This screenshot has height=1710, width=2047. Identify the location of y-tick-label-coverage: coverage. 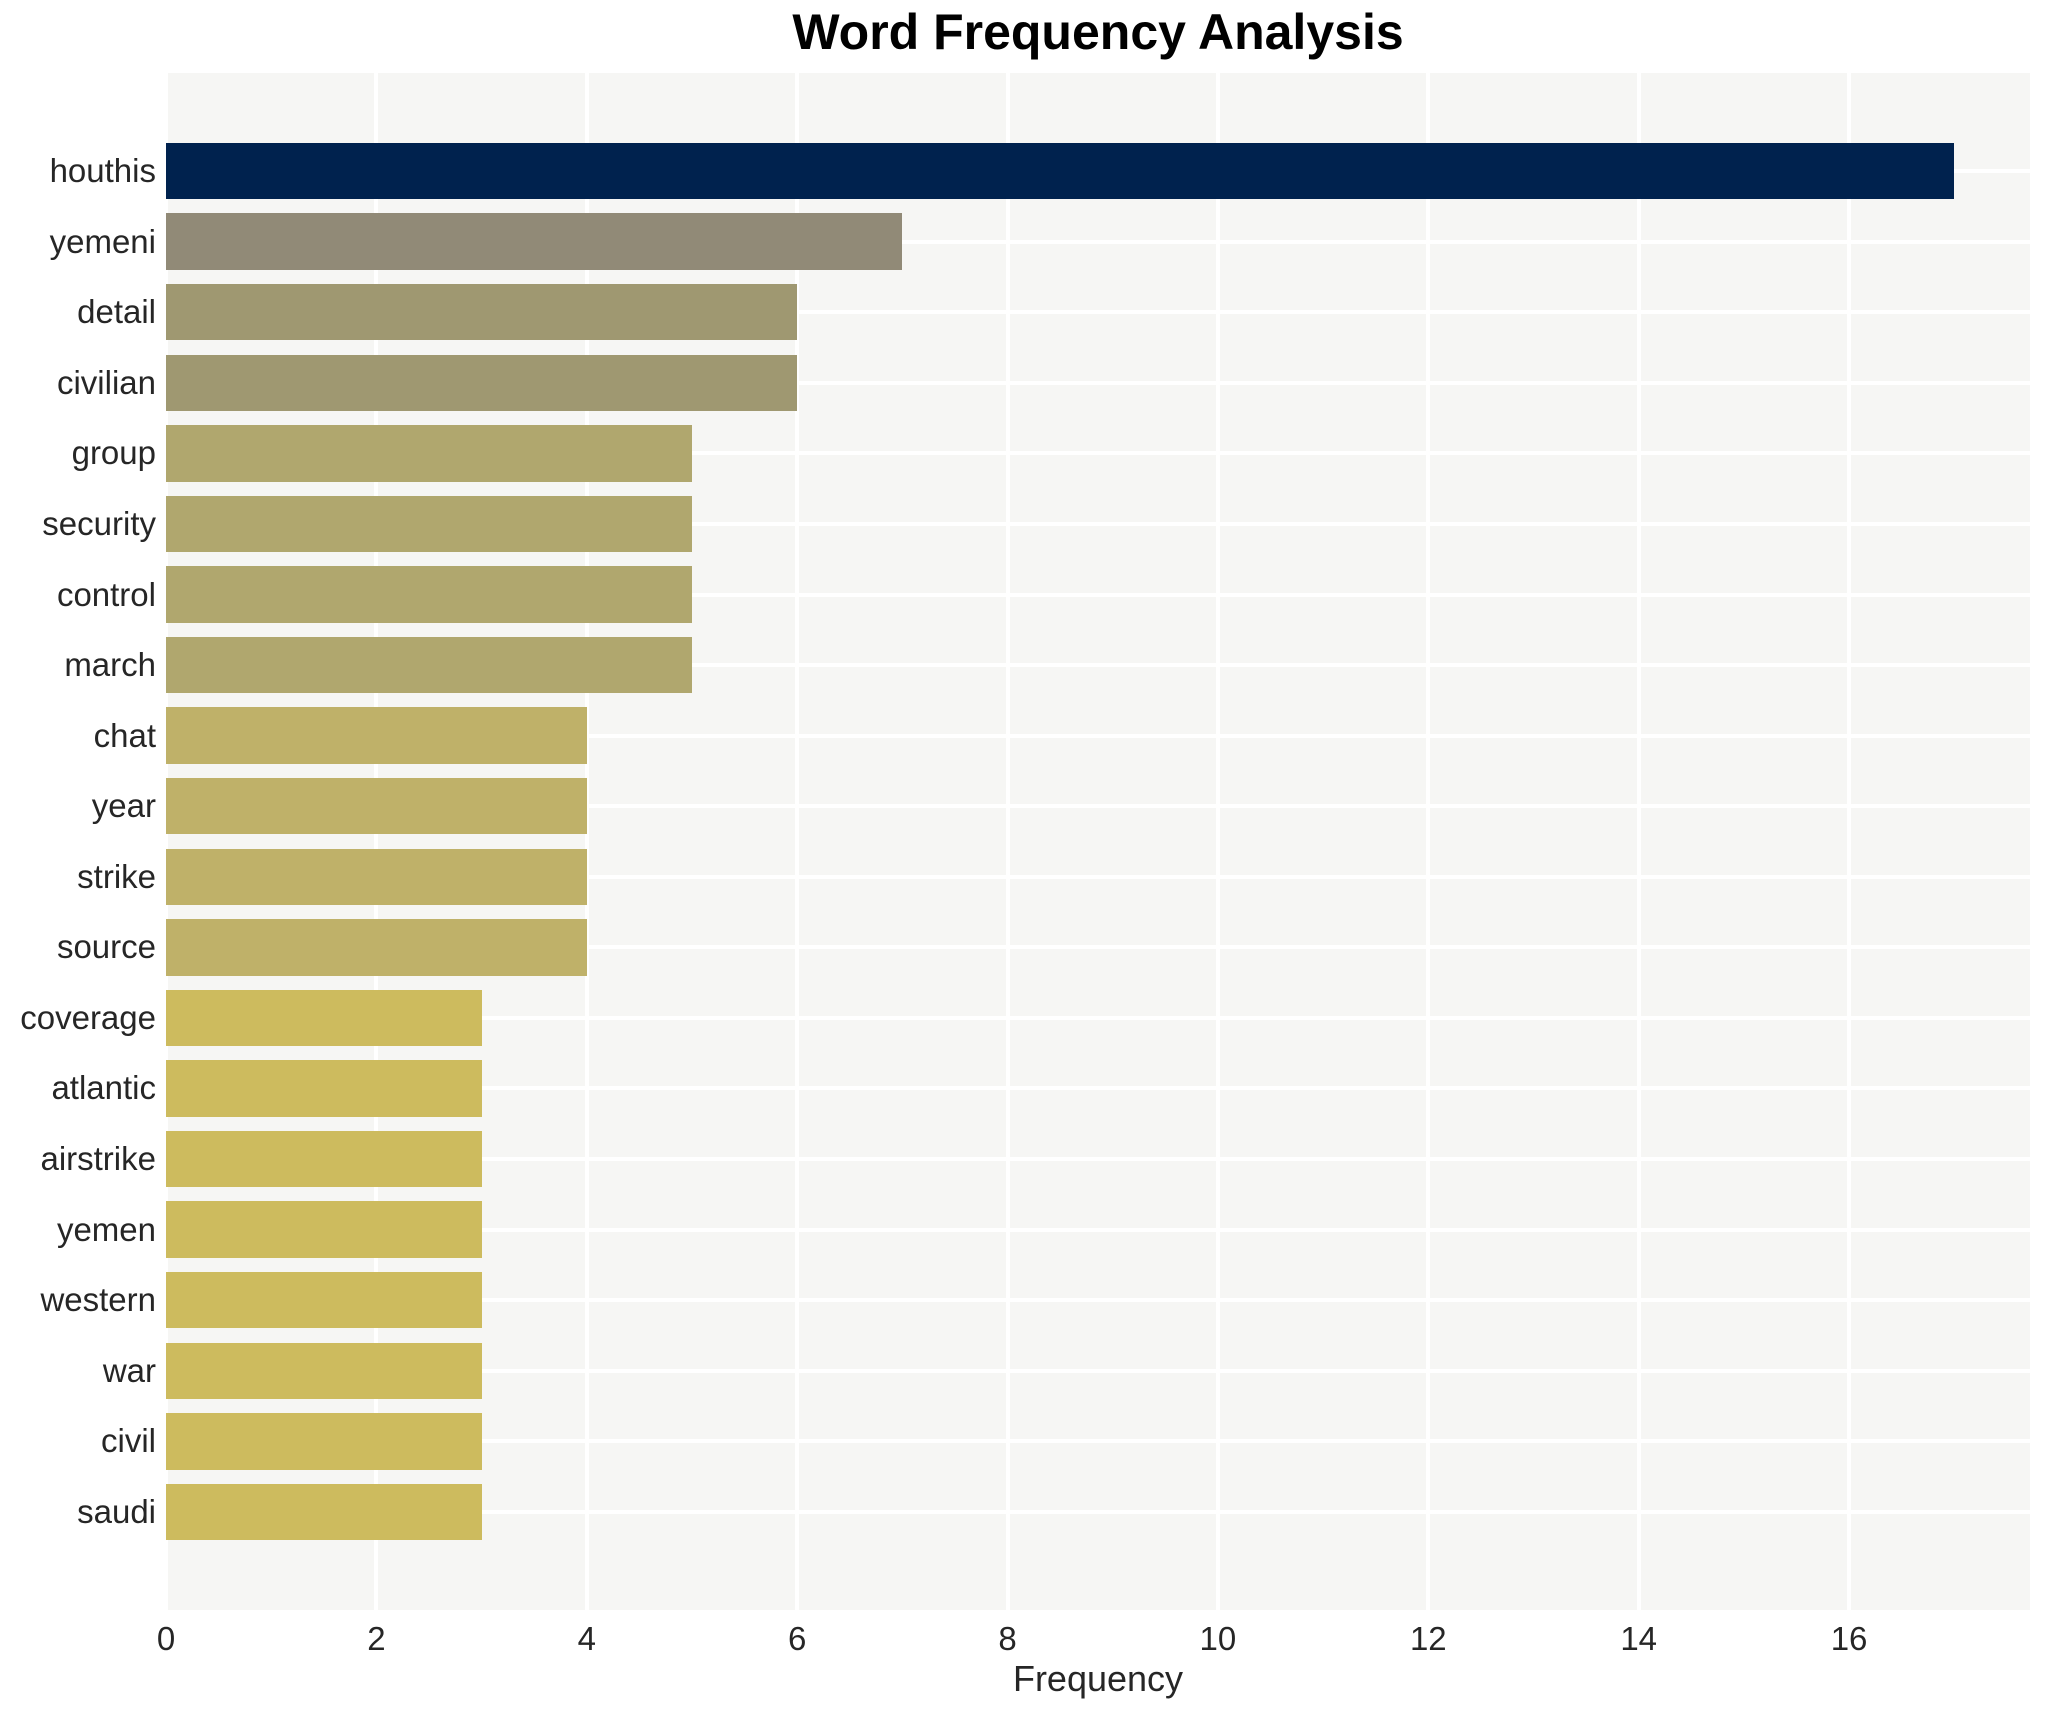
(88, 1017).